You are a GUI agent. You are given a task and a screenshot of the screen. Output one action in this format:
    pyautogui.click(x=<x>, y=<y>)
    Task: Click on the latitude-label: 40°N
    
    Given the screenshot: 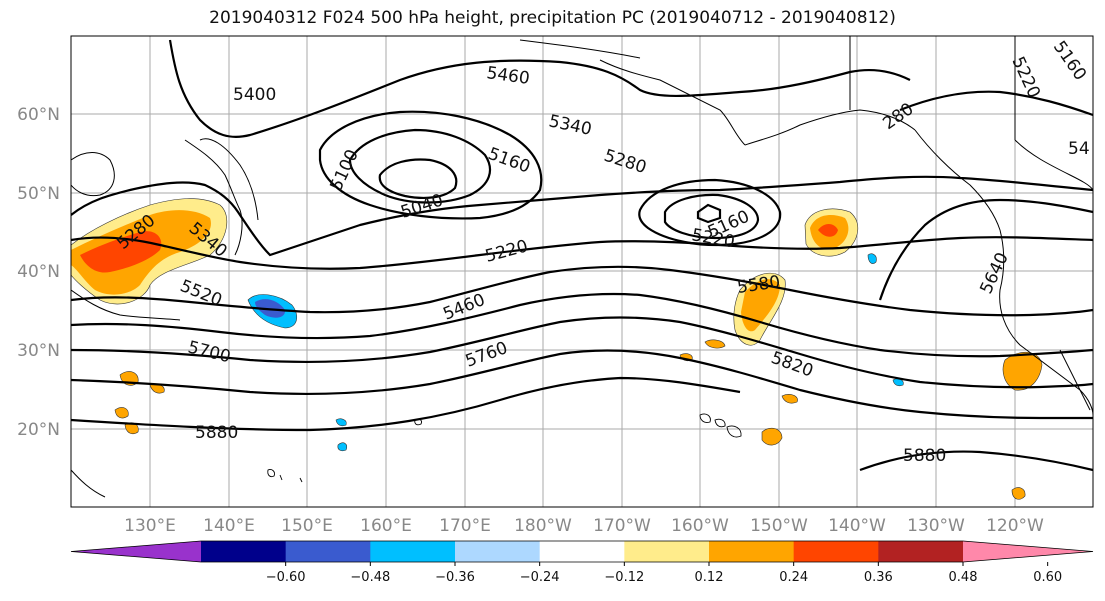 What is the action you would take?
    pyautogui.click(x=38, y=272)
    